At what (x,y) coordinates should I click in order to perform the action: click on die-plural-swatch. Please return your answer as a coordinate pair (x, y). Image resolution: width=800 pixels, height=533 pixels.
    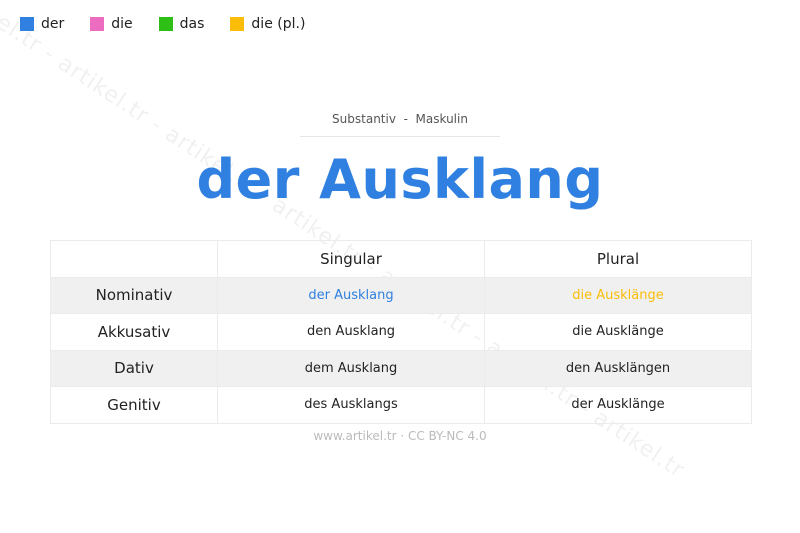
    Looking at the image, I should click on (237, 24).